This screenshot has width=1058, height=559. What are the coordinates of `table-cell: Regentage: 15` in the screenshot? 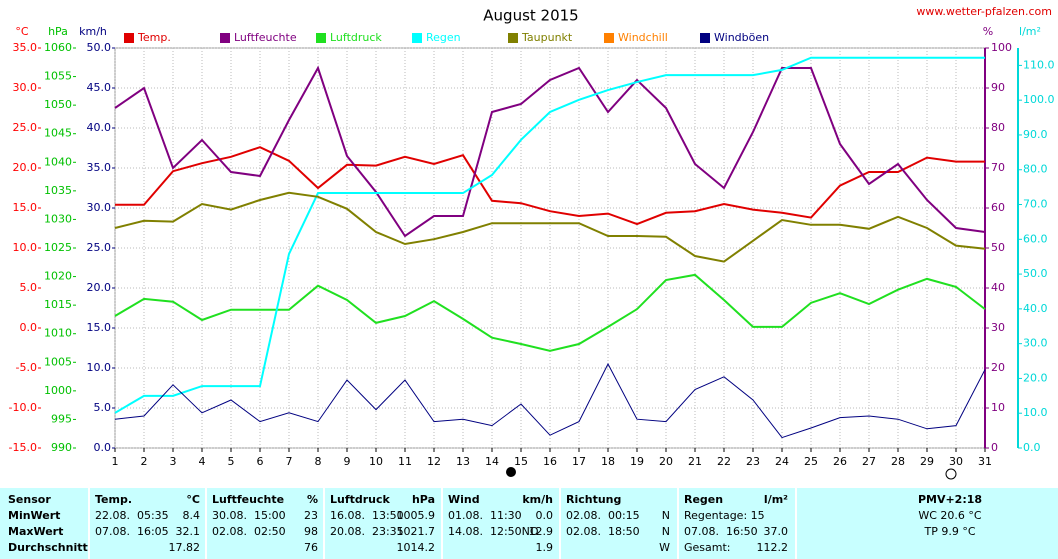 It's located at (724, 515).